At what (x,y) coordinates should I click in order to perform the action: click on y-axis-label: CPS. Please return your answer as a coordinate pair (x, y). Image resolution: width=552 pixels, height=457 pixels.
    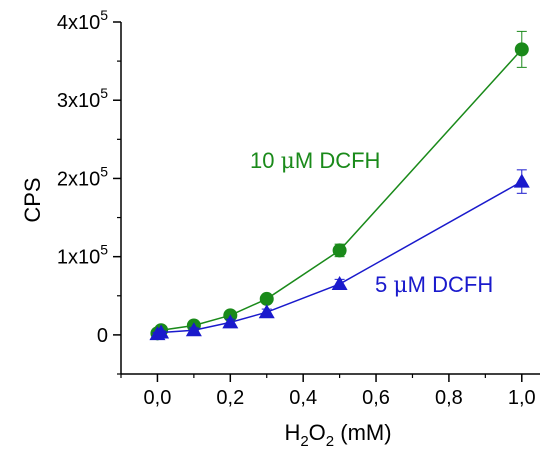
    Looking at the image, I should click on (32, 199).